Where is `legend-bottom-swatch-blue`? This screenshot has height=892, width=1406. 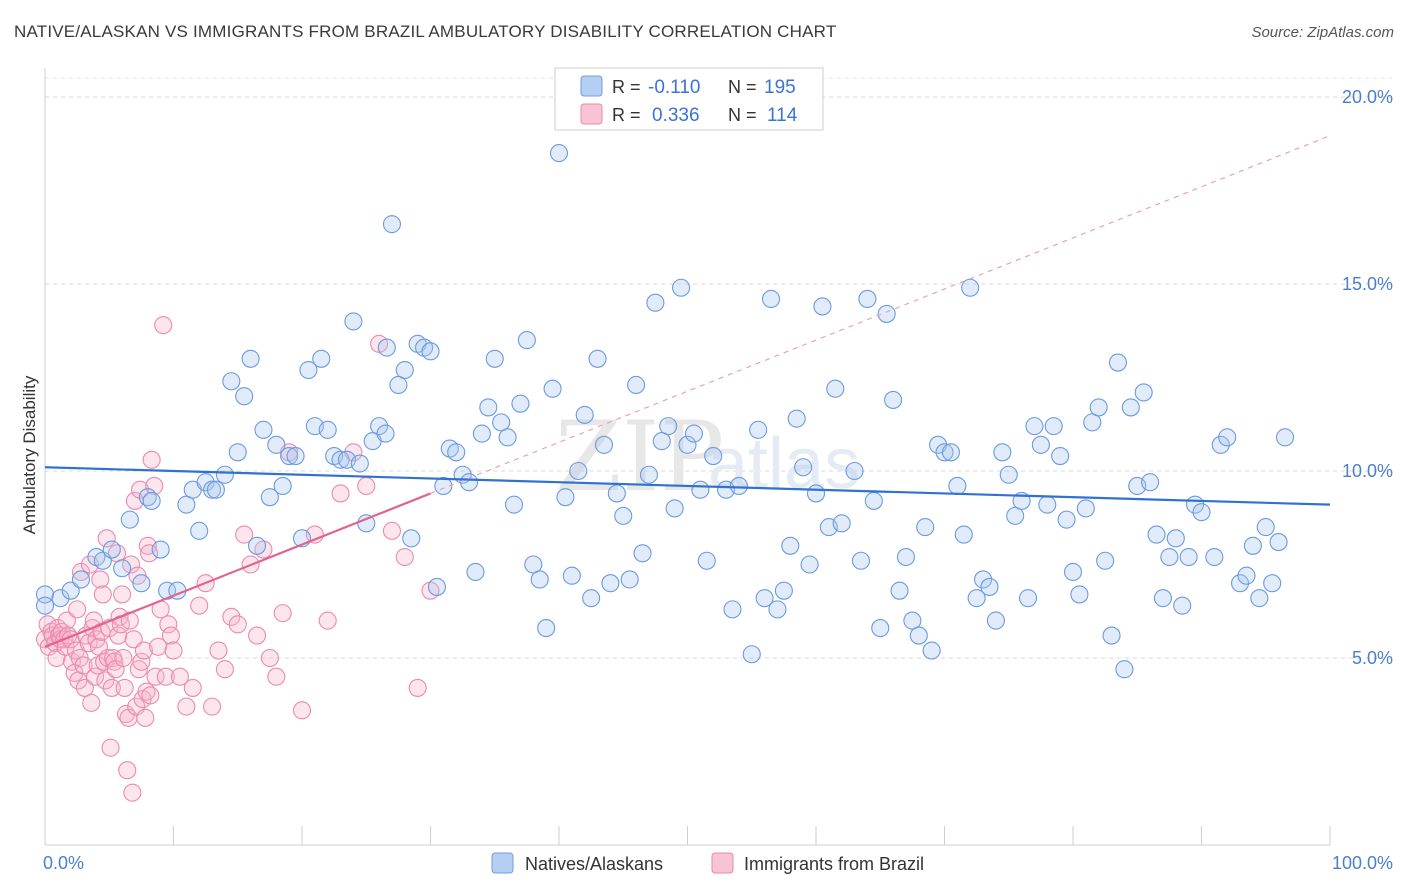
legend-bottom-swatch-blue is located at coordinates (502, 863).